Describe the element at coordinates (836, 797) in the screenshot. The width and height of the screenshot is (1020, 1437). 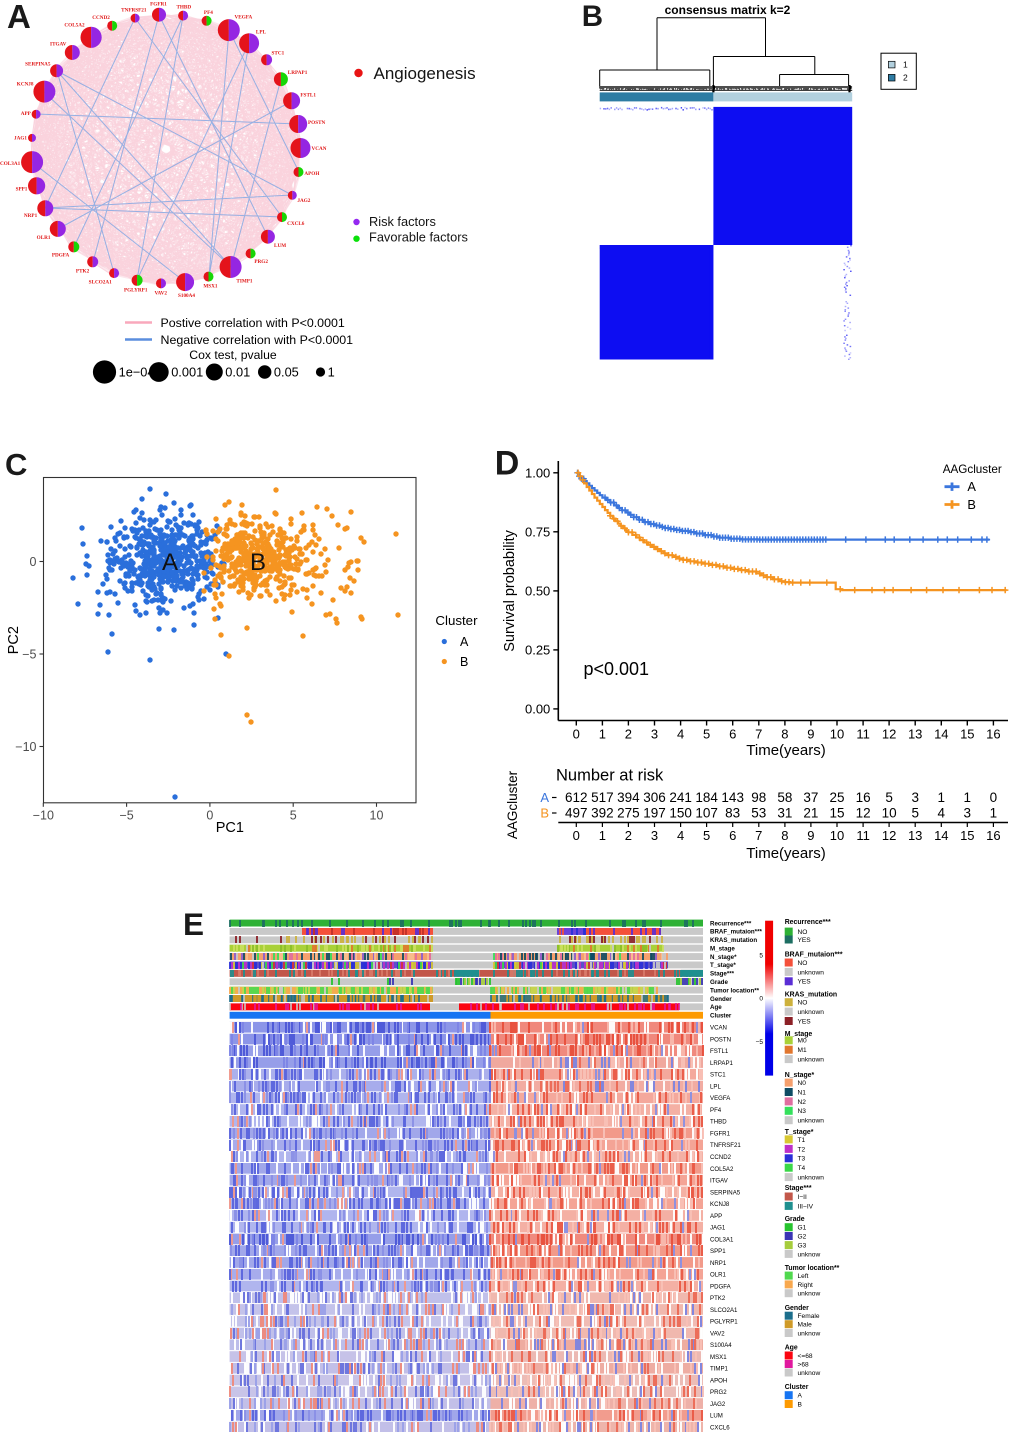
I see `svg-text: 25` at that location.